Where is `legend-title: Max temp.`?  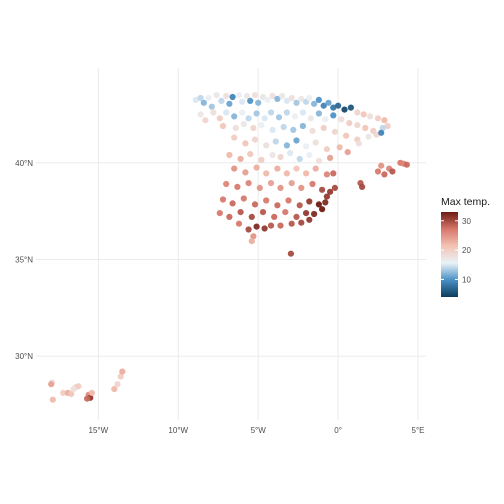
legend-title: Max temp. is located at coordinates (465, 202).